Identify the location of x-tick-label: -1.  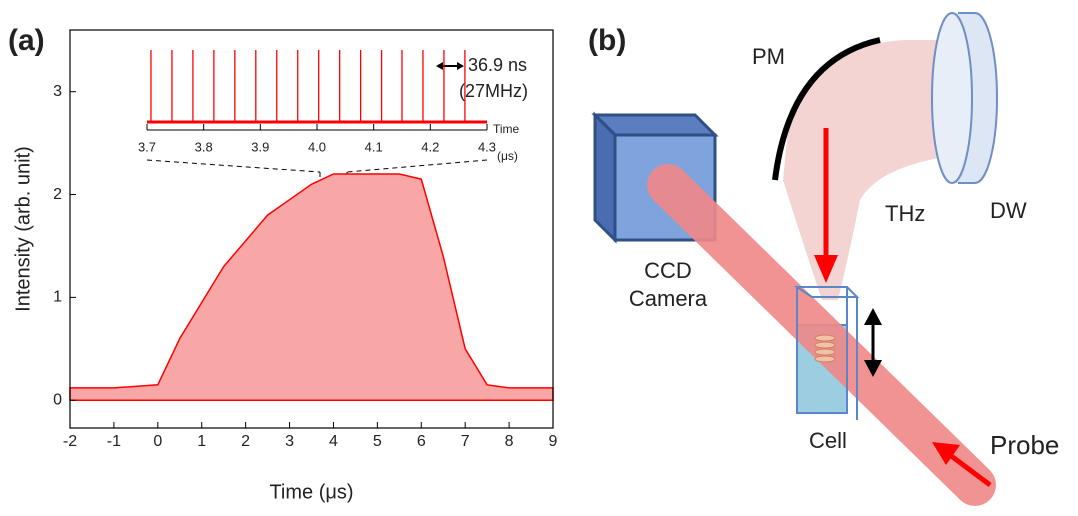
(114, 441).